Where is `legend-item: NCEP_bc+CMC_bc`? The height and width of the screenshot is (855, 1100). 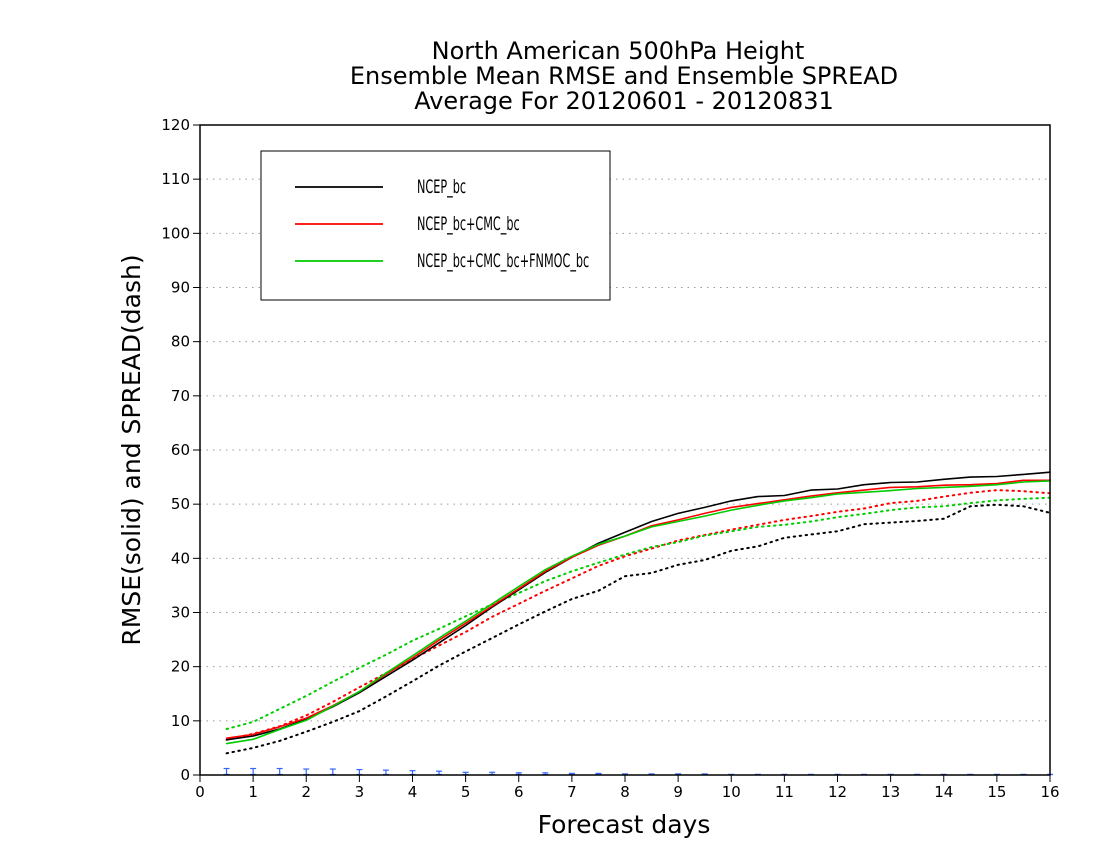
legend-item: NCEP_bc+CMC_bc is located at coordinates (407, 224).